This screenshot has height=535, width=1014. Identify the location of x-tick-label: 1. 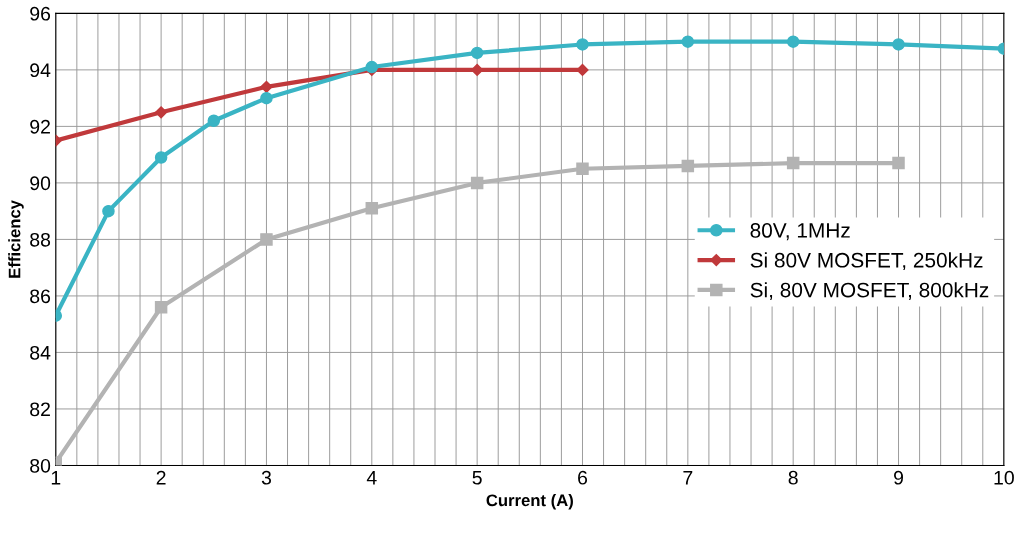
(56, 478).